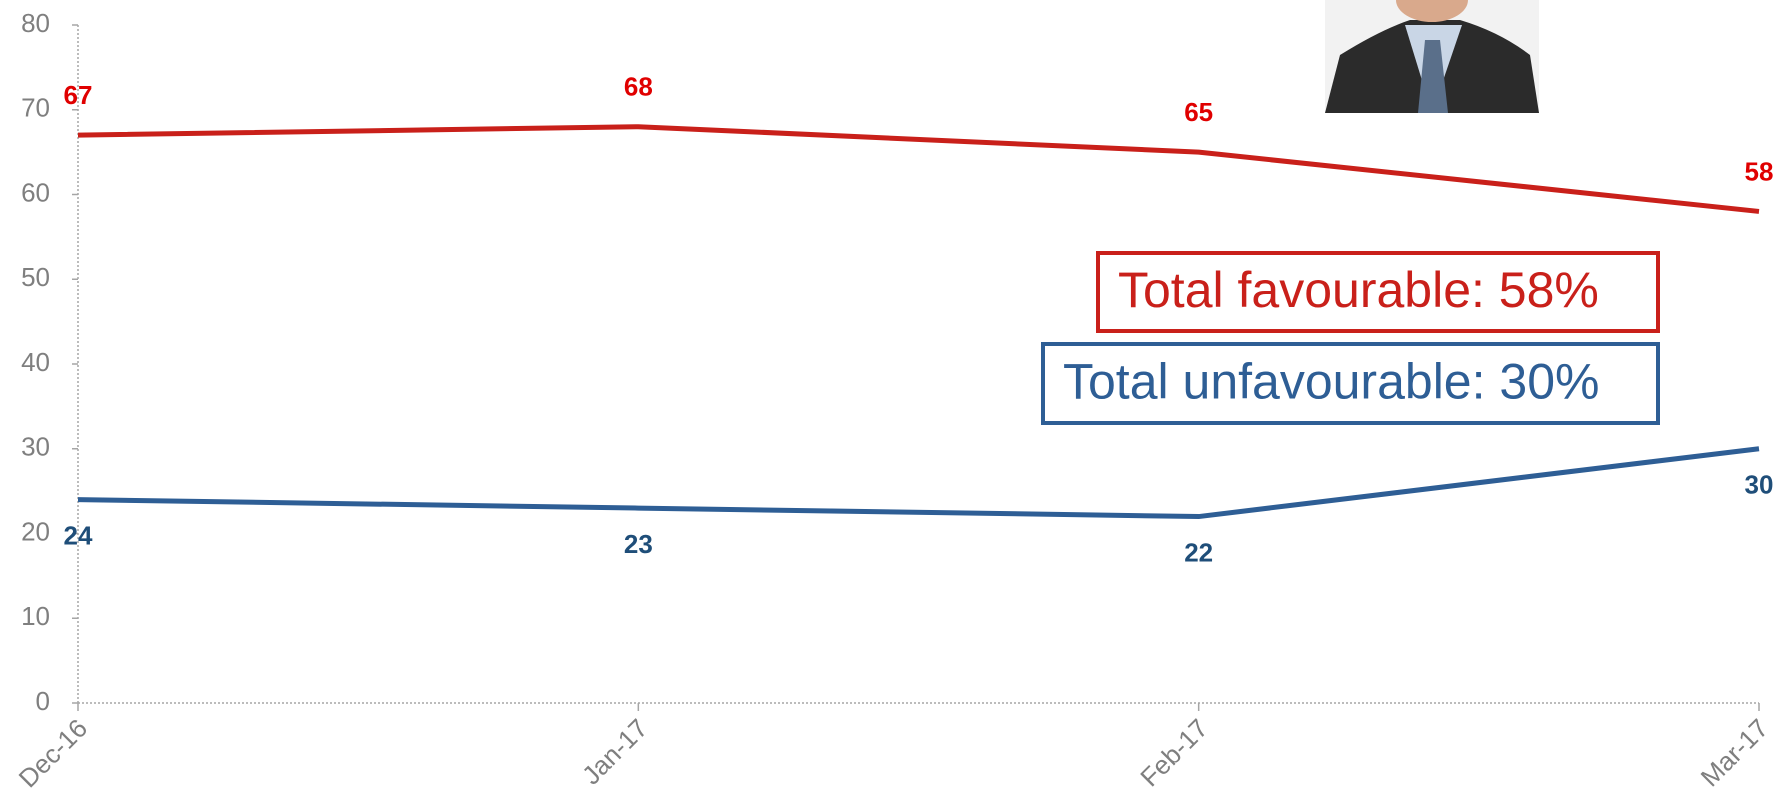 Image resolution: width=1778 pixels, height=807 pixels. What do you see at coordinates (35, 108) in the screenshot?
I see `y-tick-label: 70` at bounding box center [35, 108].